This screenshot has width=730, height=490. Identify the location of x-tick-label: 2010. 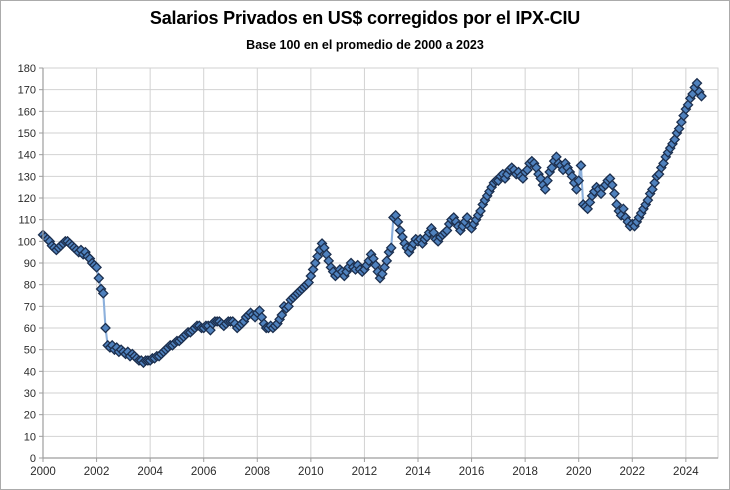
(311, 472).